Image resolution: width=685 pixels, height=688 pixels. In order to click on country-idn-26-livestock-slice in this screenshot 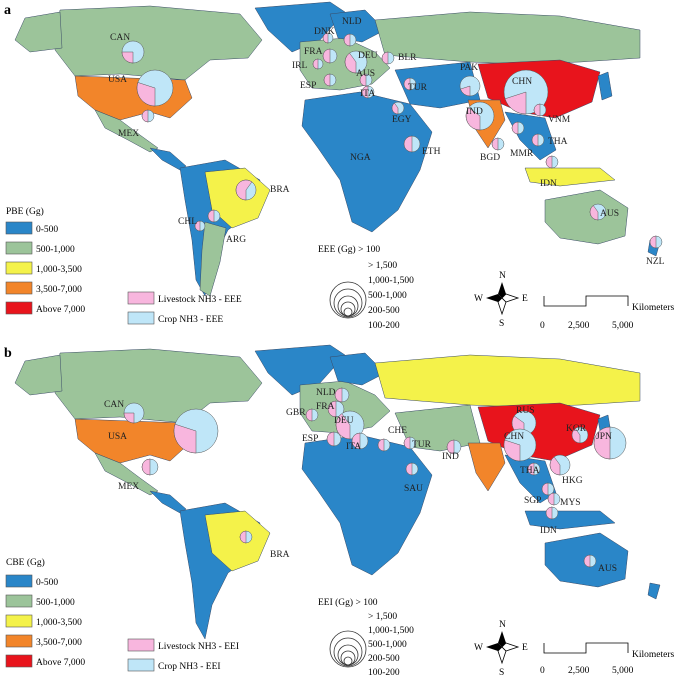, I will do `click(549, 162)`.